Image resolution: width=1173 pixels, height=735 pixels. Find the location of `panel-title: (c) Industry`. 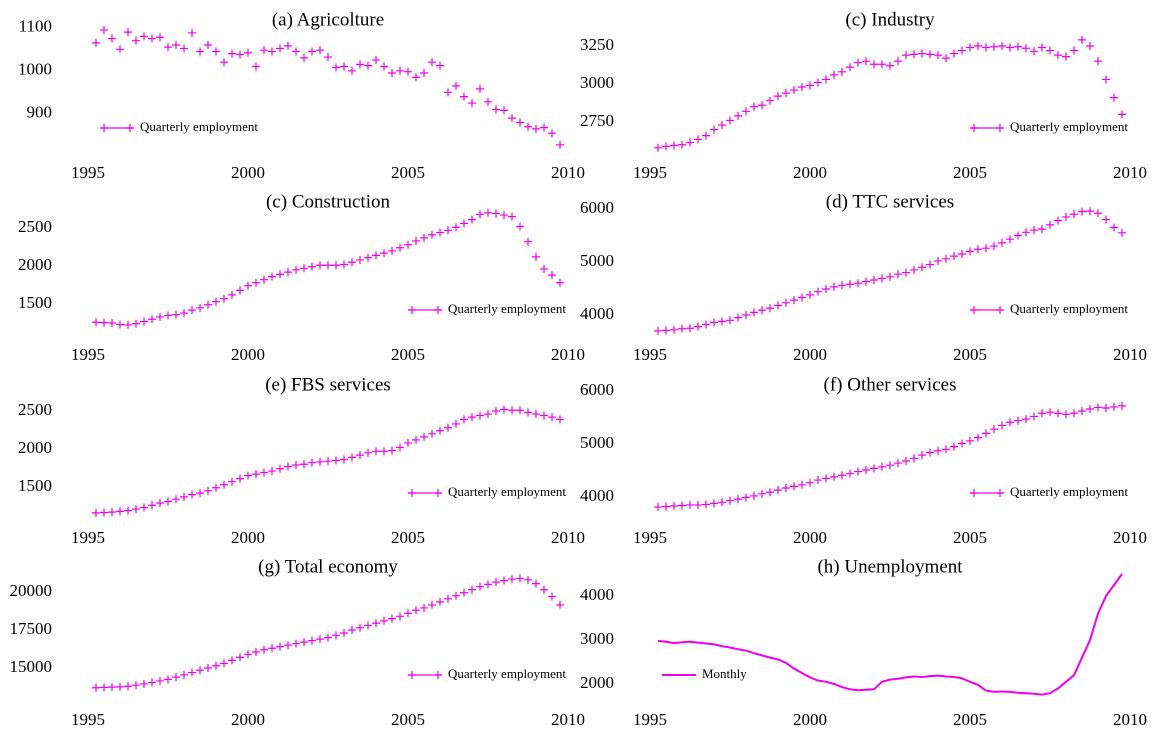

panel-title: (c) Industry is located at coordinates (890, 19).